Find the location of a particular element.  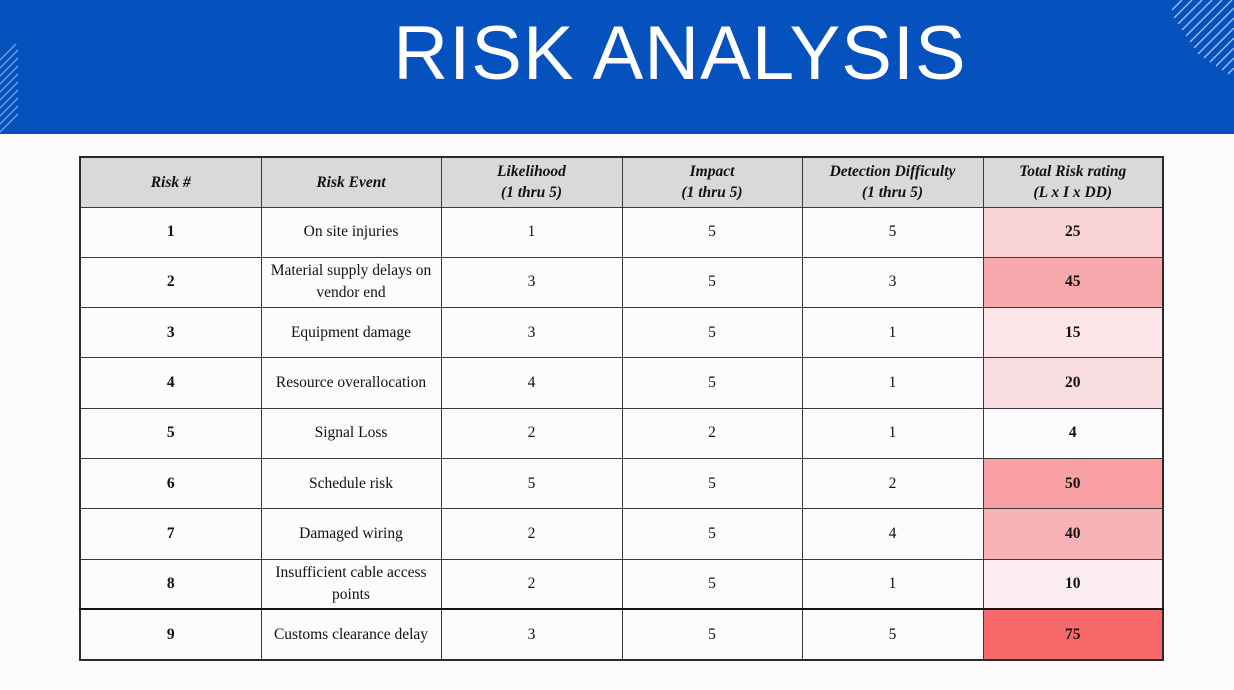

total-risk-rating-cell: 75 is located at coordinates (1073, 634).